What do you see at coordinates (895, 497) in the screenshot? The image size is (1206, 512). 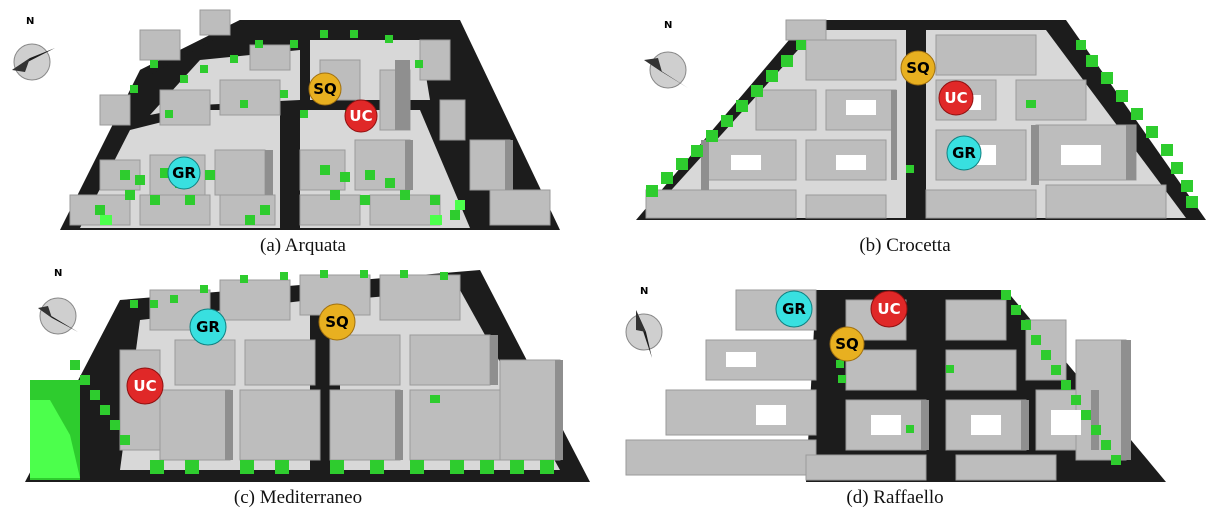 I see `caption-d: (d) Raffaello` at bounding box center [895, 497].